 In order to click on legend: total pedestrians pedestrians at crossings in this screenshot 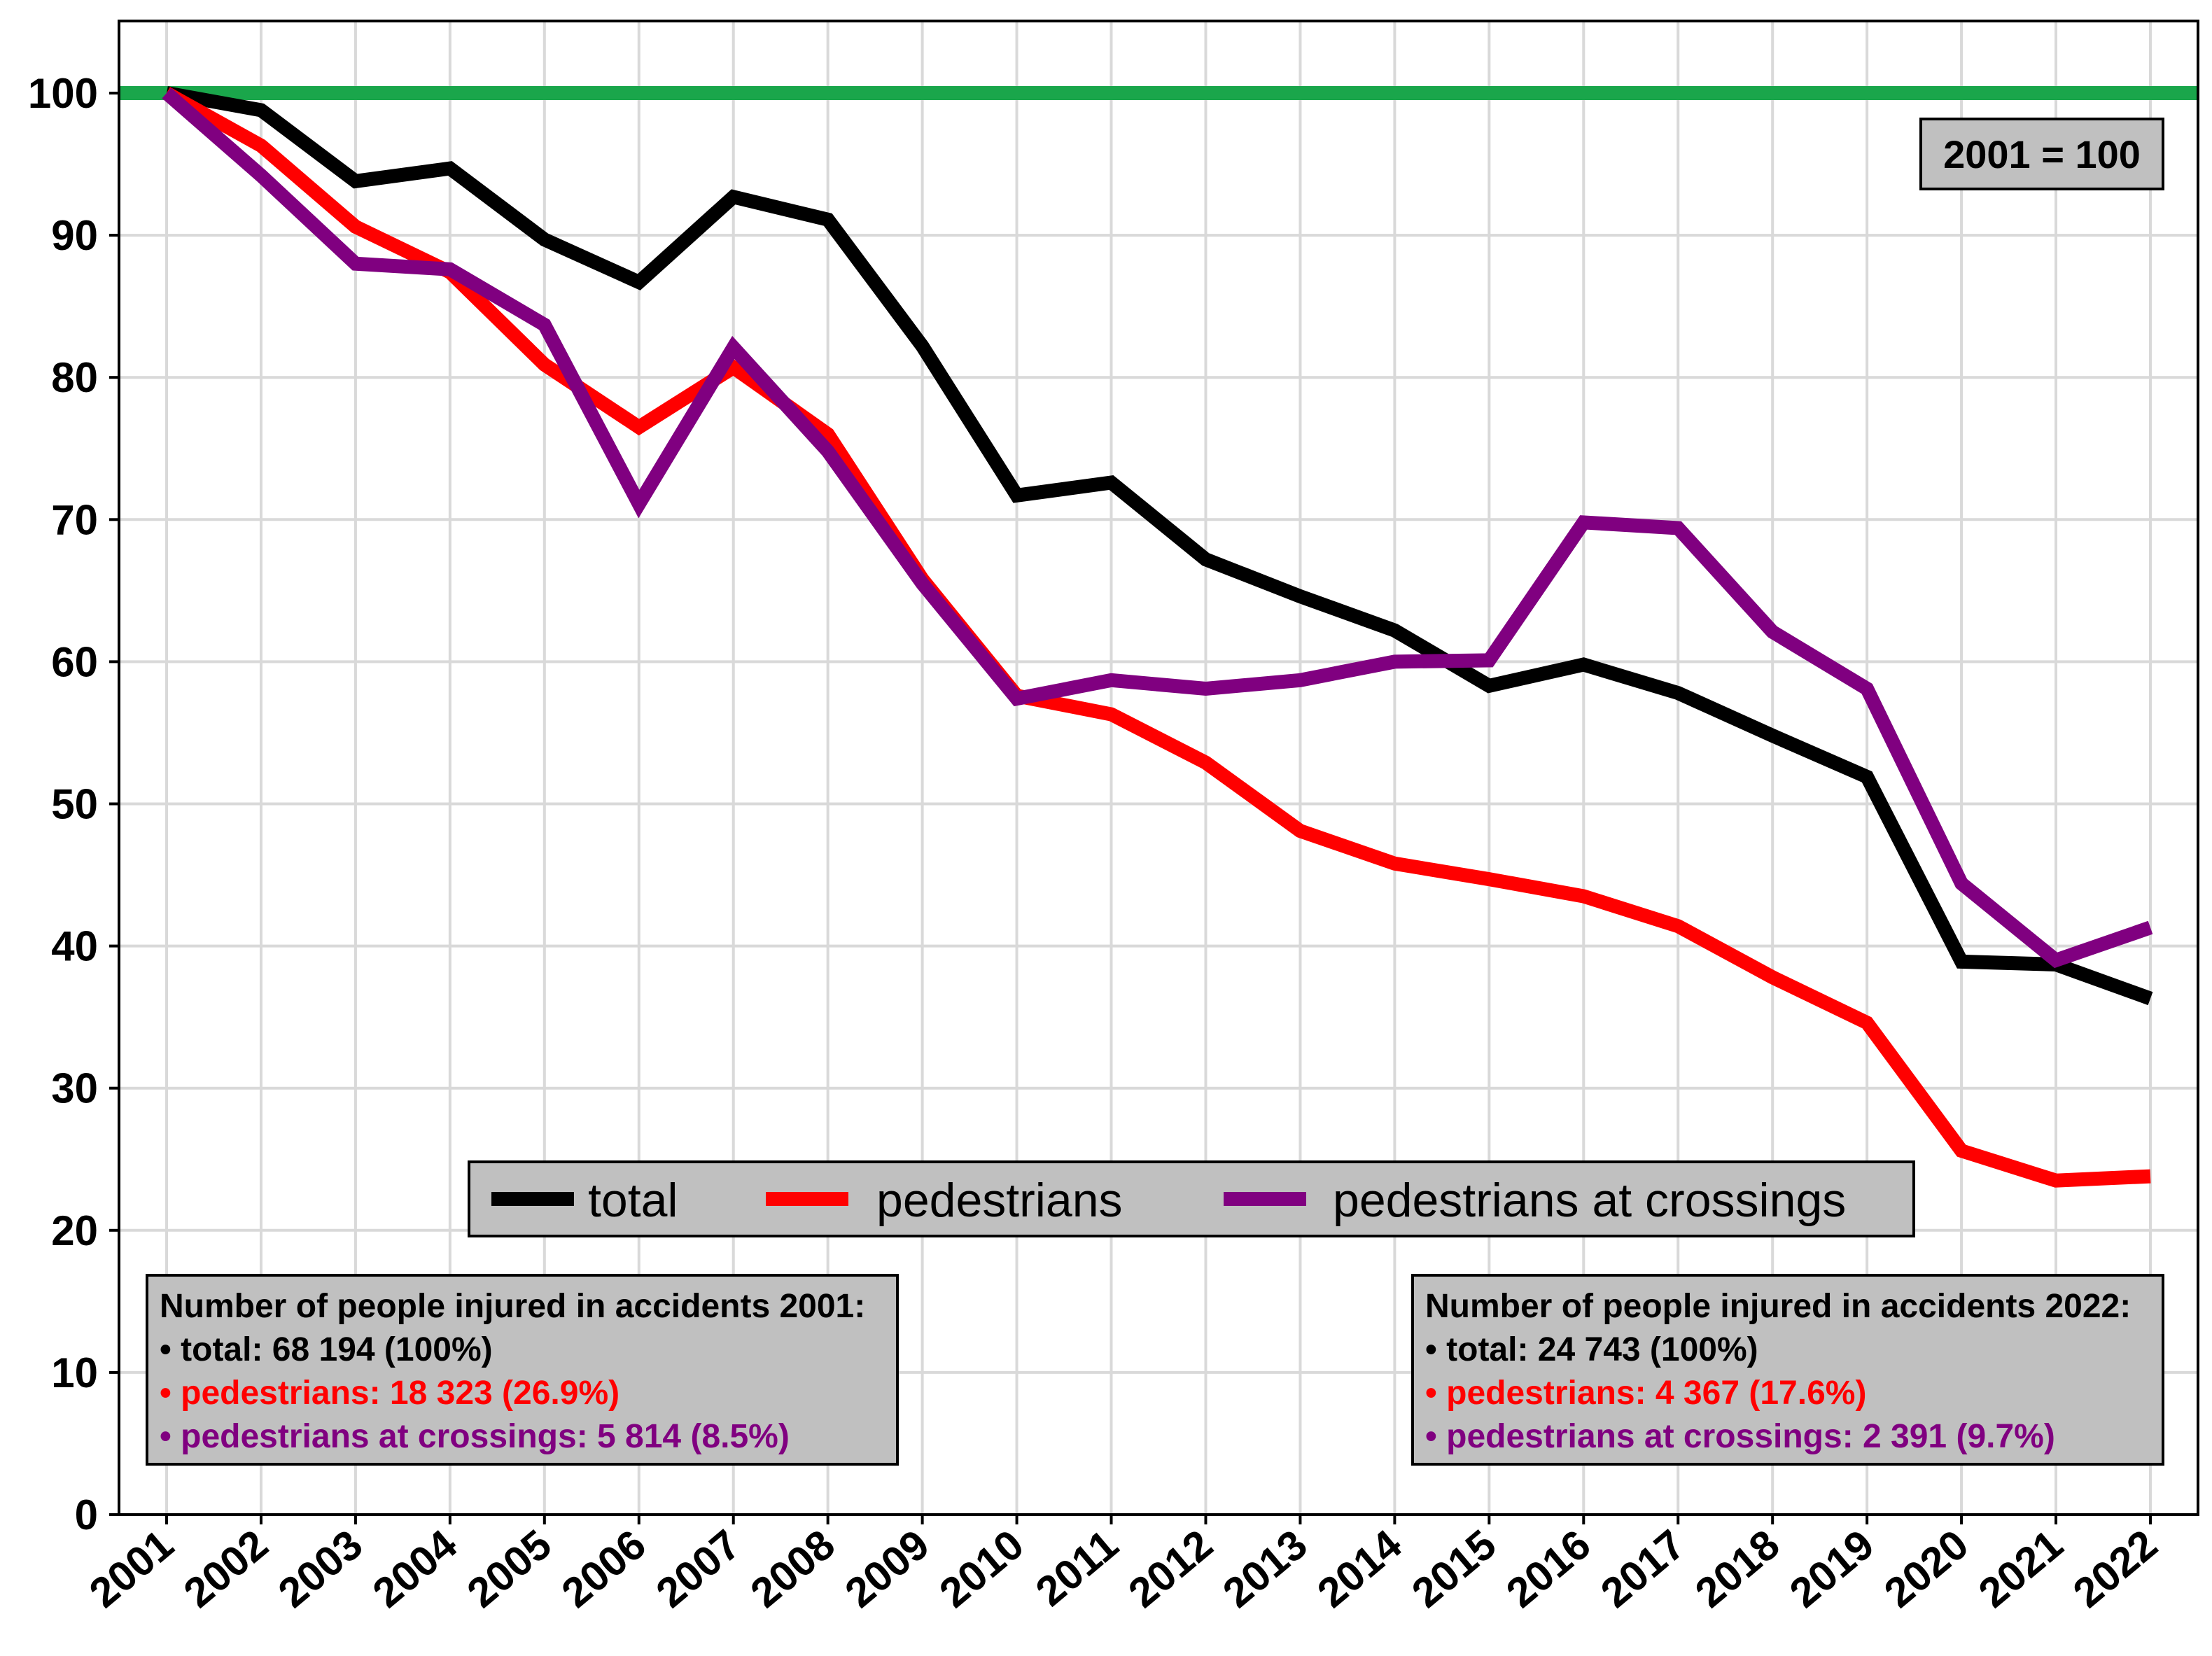, I will do `click(1191, 1198)`.